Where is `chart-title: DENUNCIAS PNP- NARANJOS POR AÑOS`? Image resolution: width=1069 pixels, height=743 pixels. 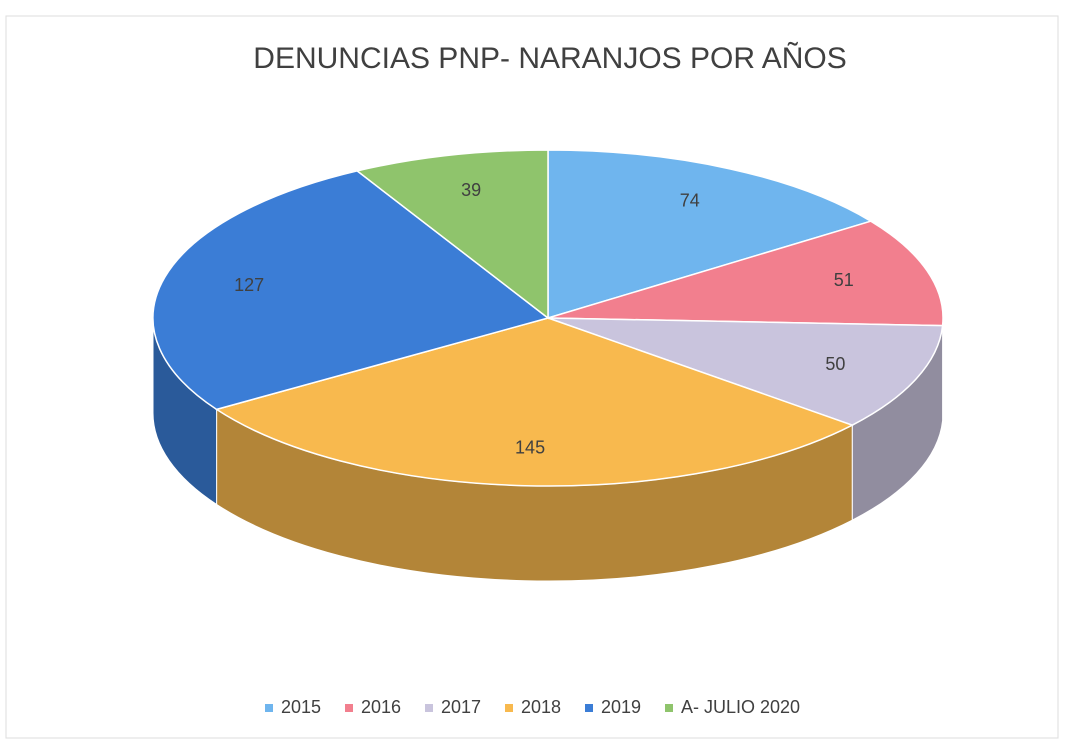 chart-title: DENUNCIAS PNP- NARANJOS POR AÑOS is located at coordinates (549, 58).